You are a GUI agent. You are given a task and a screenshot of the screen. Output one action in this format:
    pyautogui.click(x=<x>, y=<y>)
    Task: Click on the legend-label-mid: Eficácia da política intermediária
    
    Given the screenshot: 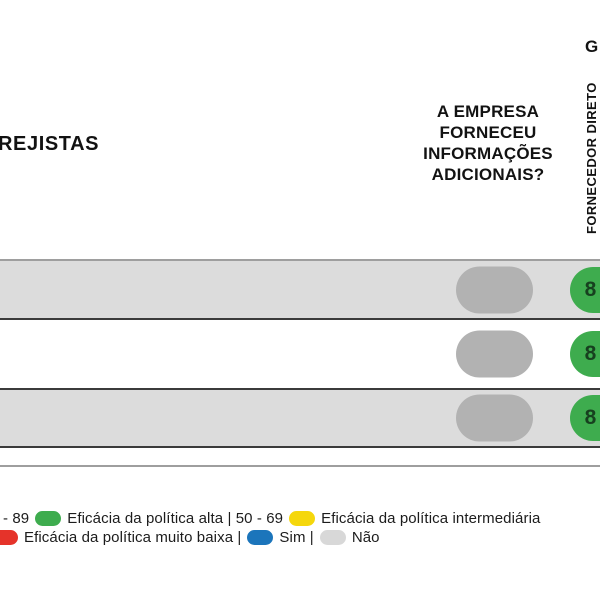 What is the action you would take?
    pyautogui.click(x=431, y=518)
    